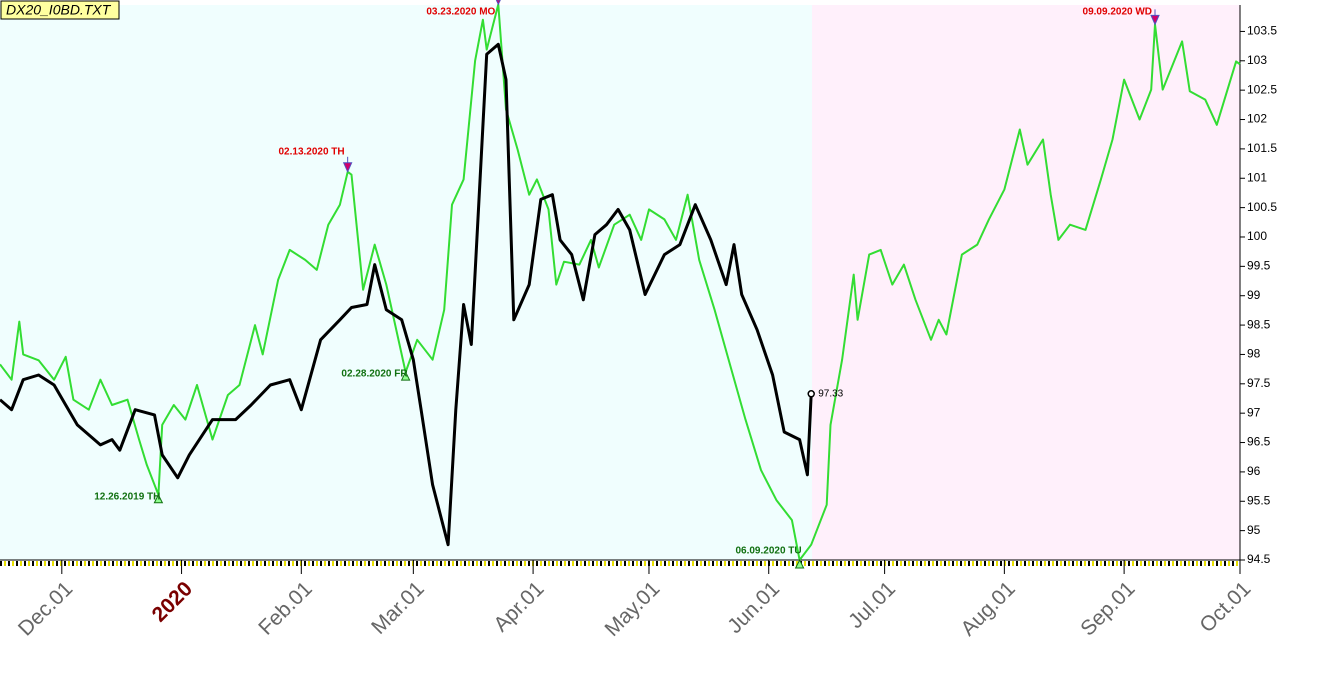 This screenshot has height=689, width=1319. What do you see at coordinates (1259, 500) in the screenshot?
I see `y-tick-label: 95.5` at bounding box center [1259, 500].